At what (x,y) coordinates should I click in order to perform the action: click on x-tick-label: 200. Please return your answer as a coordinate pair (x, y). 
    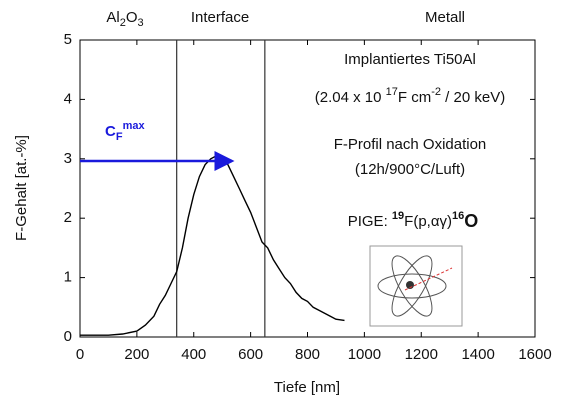
    Looking at the image, I should click on (136, 354).